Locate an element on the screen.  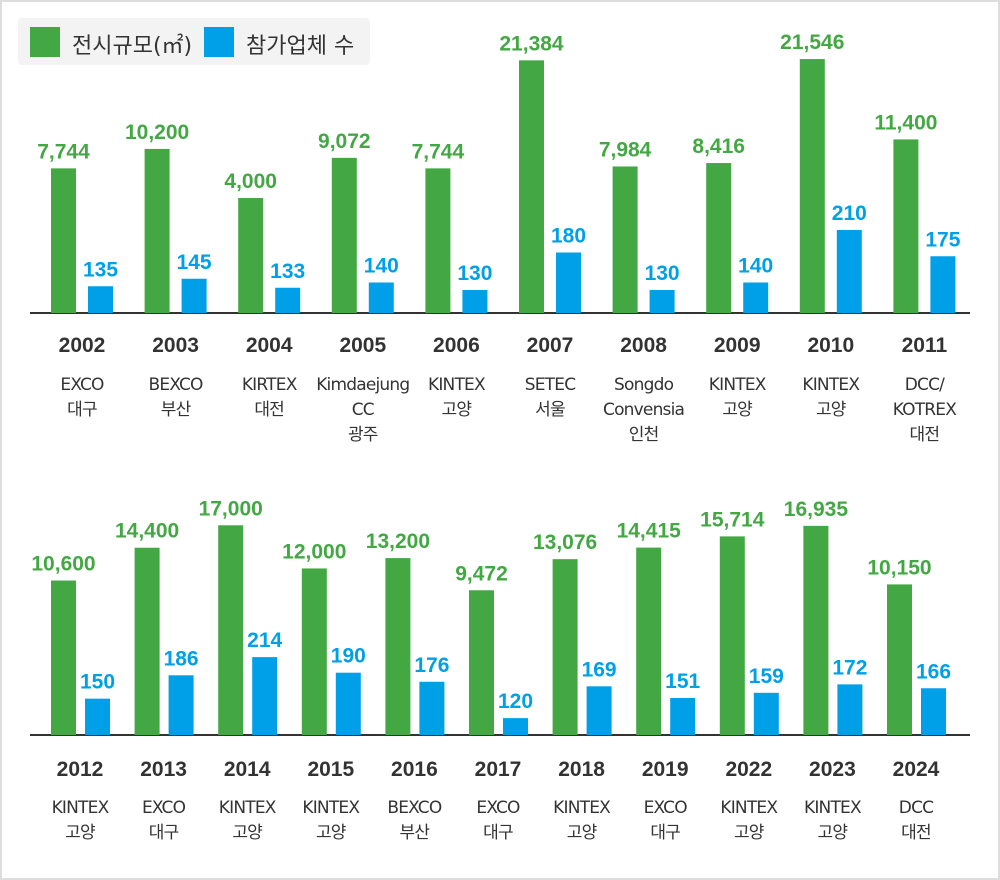
year-label: 2014 is located at coordinates (247, 769).